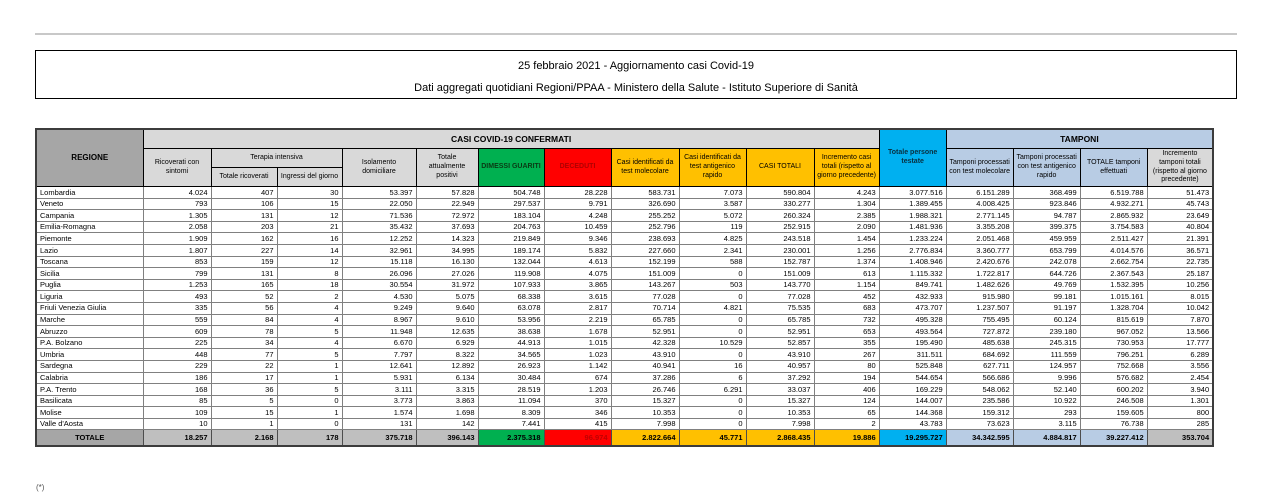  I want to click on value-cell: 588, so click(712, 262).